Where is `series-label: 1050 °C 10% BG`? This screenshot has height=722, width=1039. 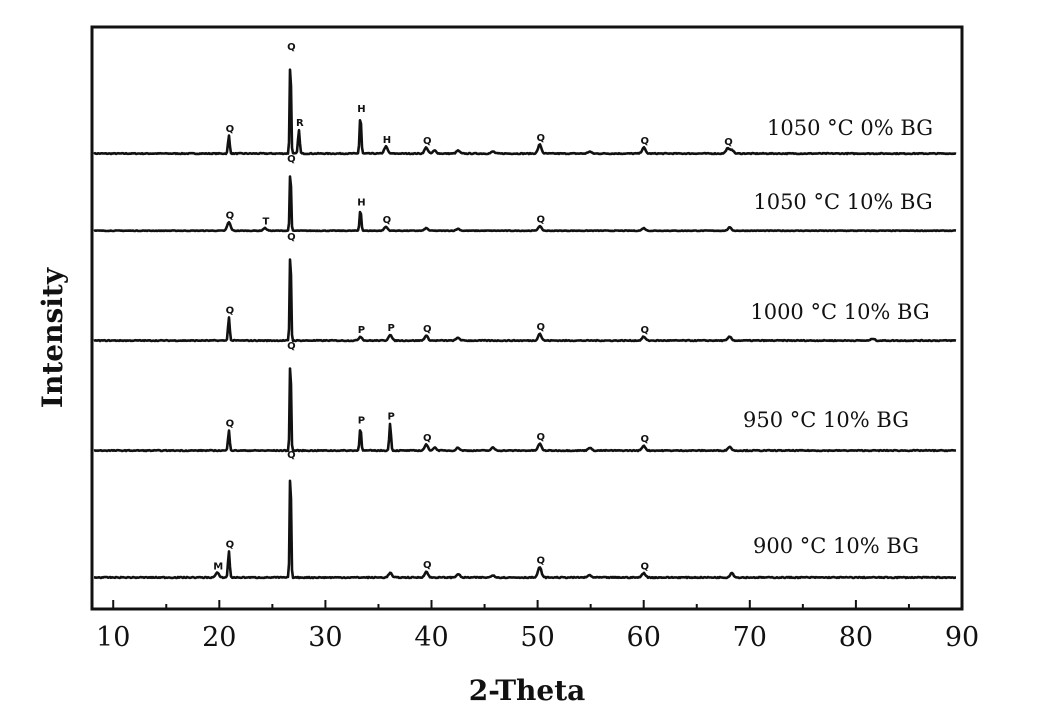 series-label: 1050 °C 10% BG is located at coordinates (842, 202).